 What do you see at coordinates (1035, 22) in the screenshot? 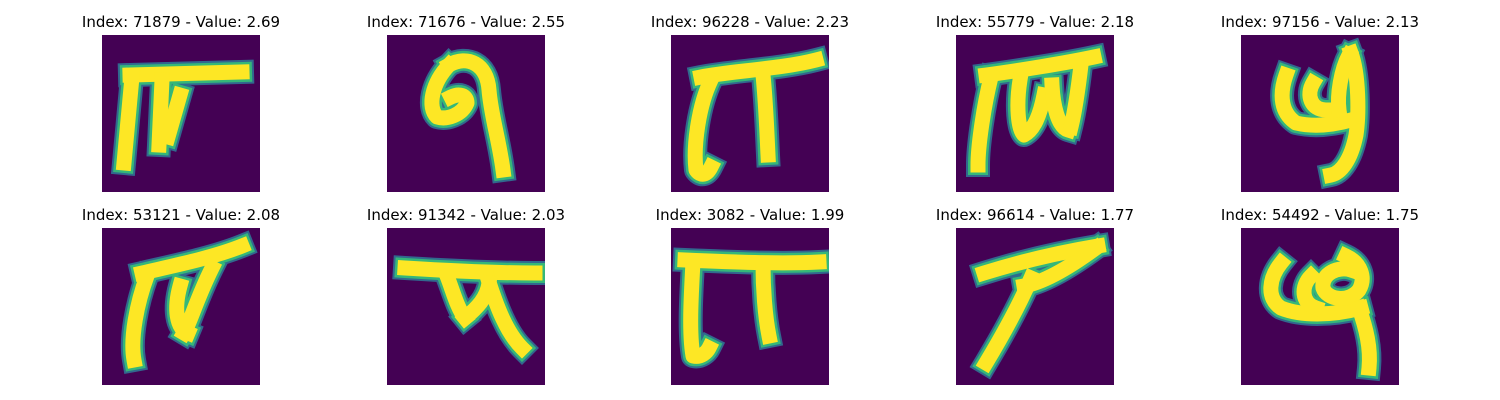
I see `panel-title: Index: 55779 - Value: 2.18` at bounding box center [1035, 22].